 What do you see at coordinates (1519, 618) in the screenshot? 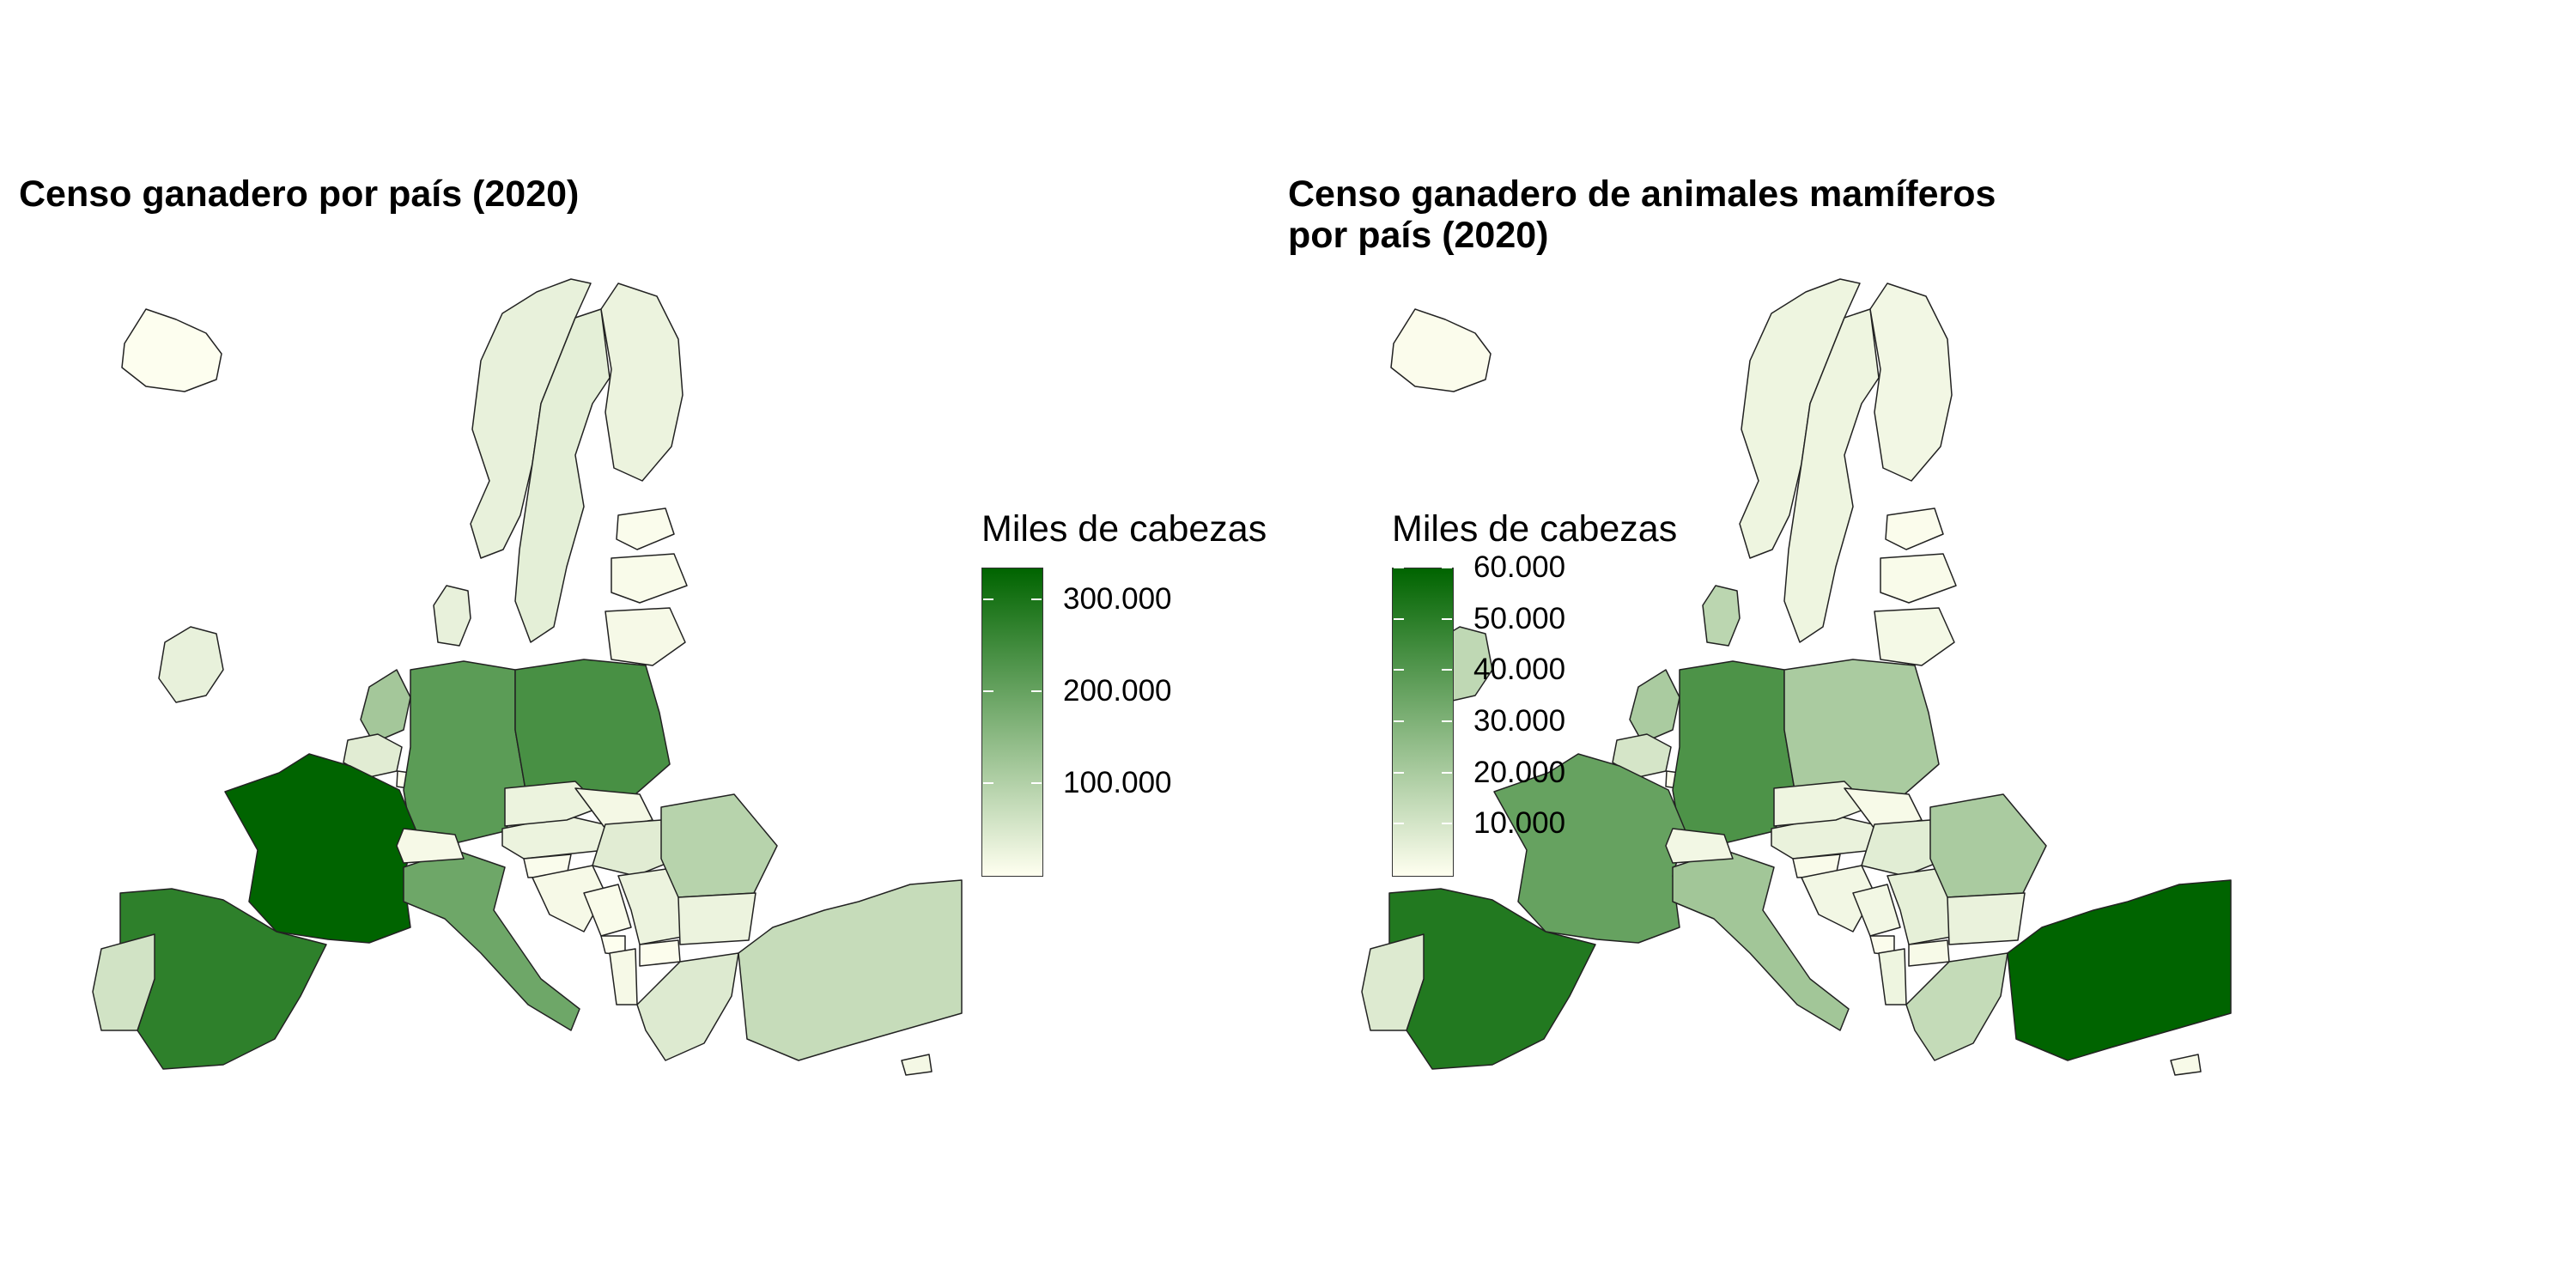
I see `legend-tick-label: 50.000` at bounding box center [1519, 618].